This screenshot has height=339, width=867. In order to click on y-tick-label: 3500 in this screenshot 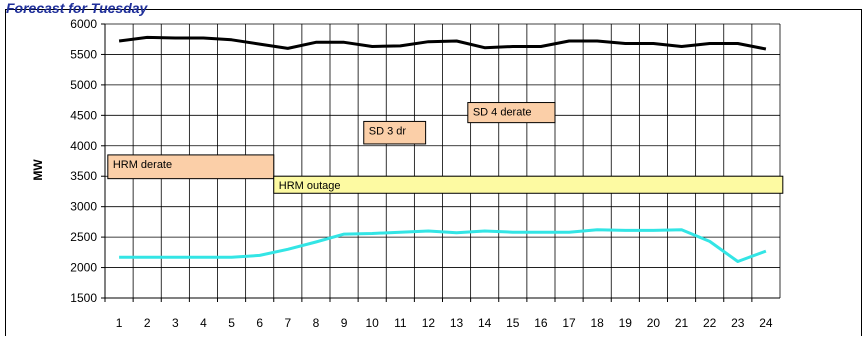, I will do `click(83, 176)`.